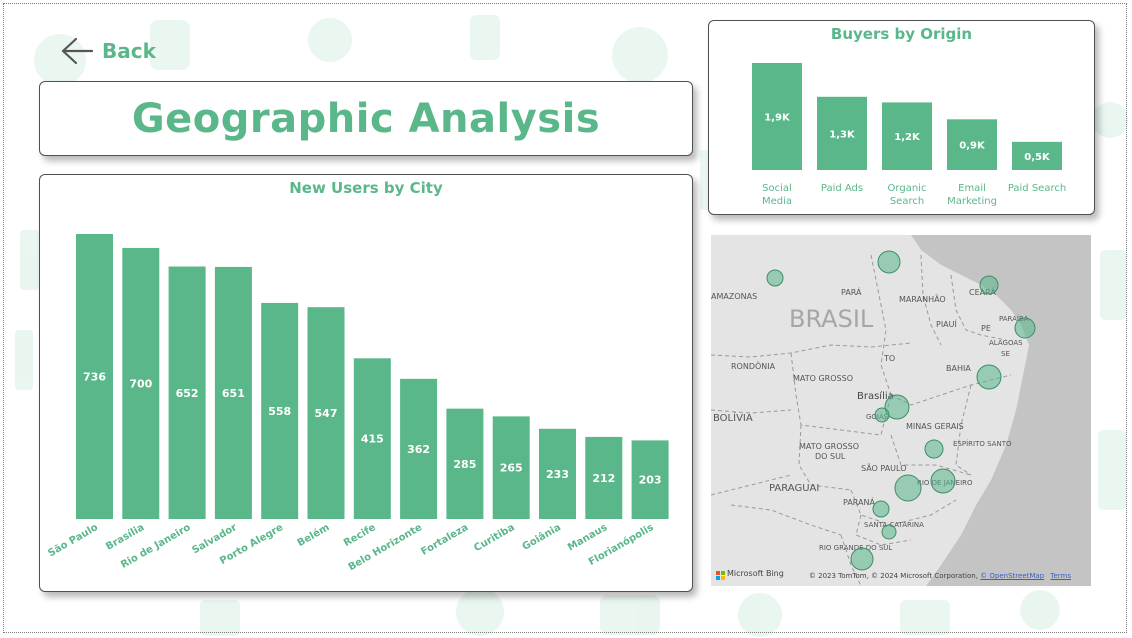  What do you see at coordinates (842, 188) in the screenshot?
I see `tick-label-paid-ads: Paid Ads` at bounding box center [842, 188].